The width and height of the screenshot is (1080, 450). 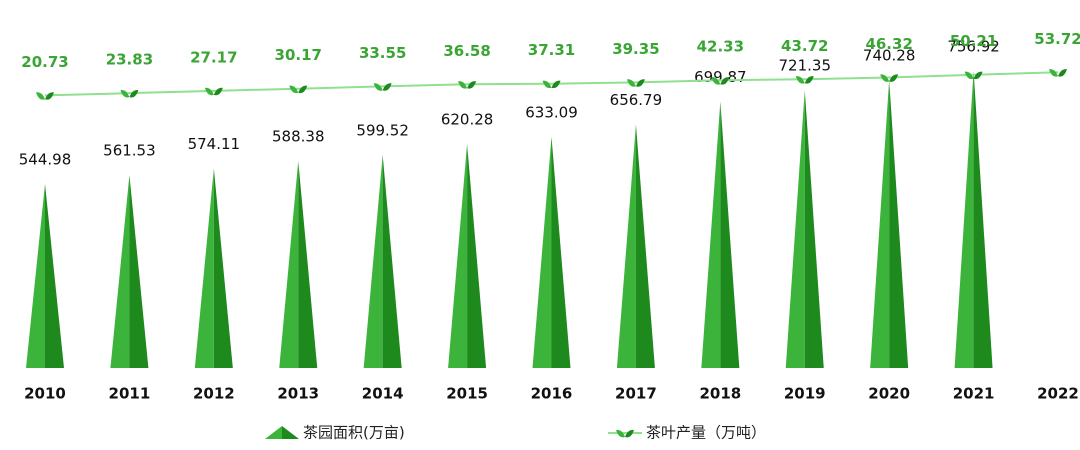 I want to click on value-label: 588.38, so click(x=298, y=136).